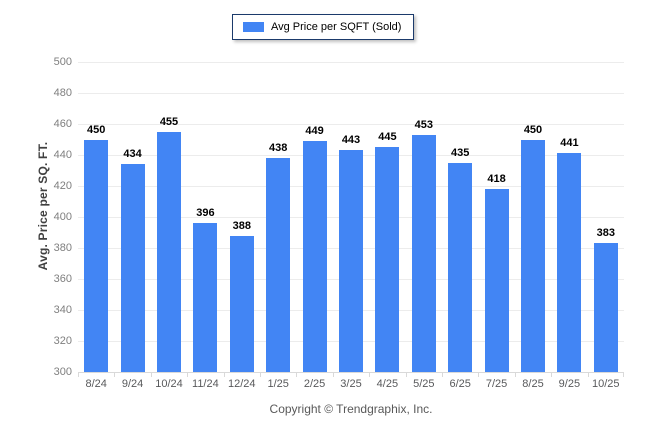  What do you see at coordinates (169, 121) in the screenshot?
I see `bar-value-label: 455` at bounding box center [169, 121].